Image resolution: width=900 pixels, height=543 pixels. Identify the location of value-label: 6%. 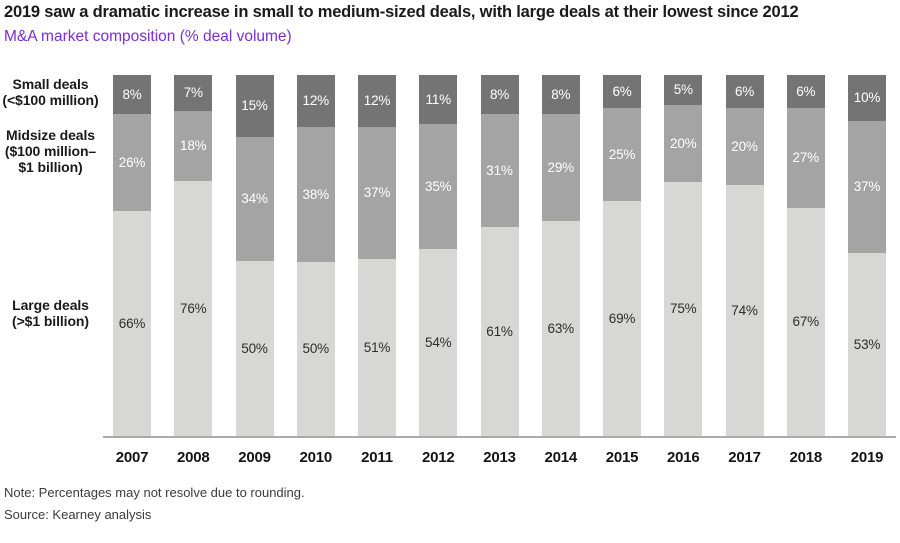
(806, 91).